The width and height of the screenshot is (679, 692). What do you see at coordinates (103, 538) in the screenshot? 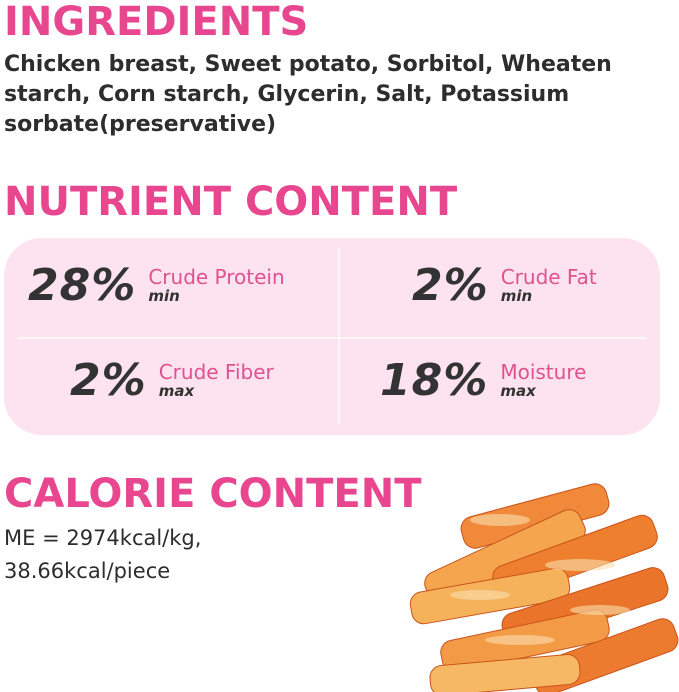
I see `calorie-line-1: ME = 2974kcal/kg,` at bounding box center [103, 538].